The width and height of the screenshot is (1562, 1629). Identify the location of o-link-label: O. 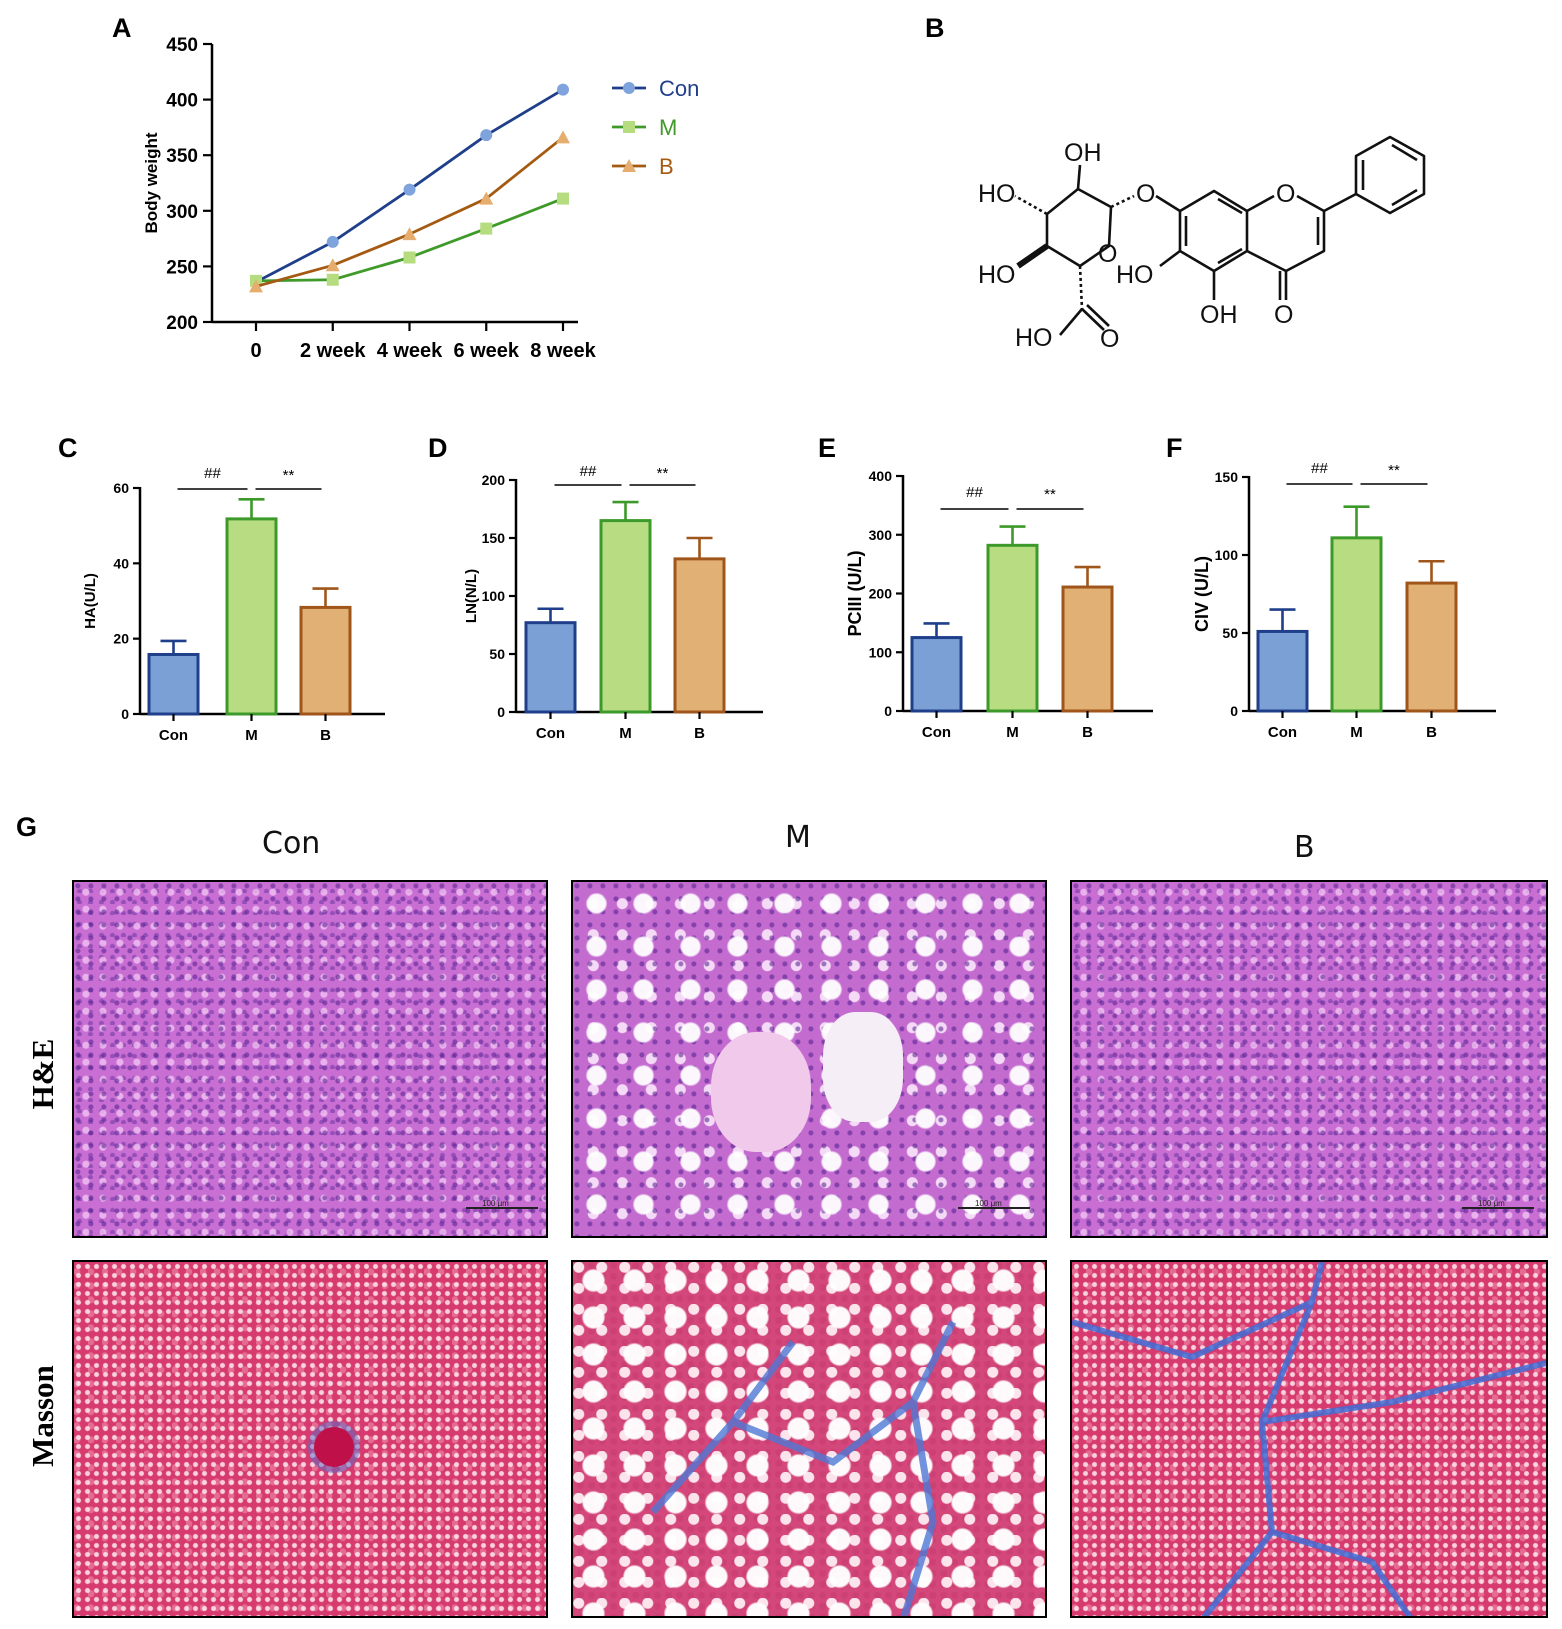
(1145, 194).